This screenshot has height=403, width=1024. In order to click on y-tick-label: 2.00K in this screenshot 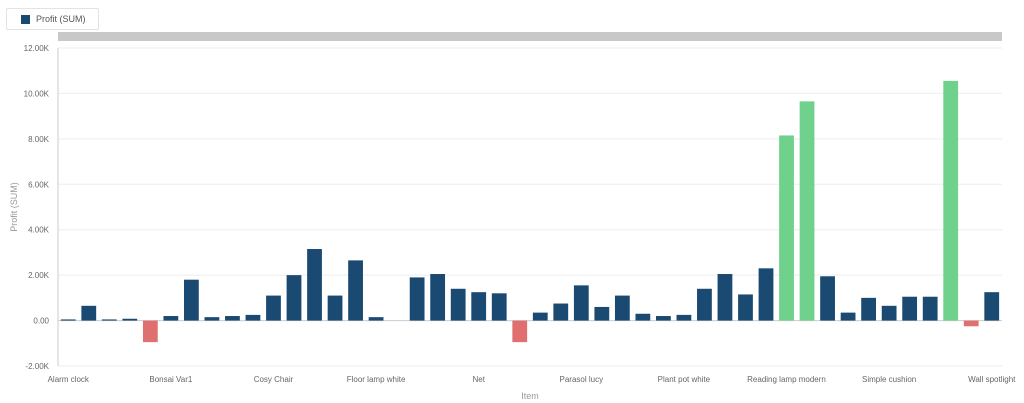, I will do `click(39, 275)`.